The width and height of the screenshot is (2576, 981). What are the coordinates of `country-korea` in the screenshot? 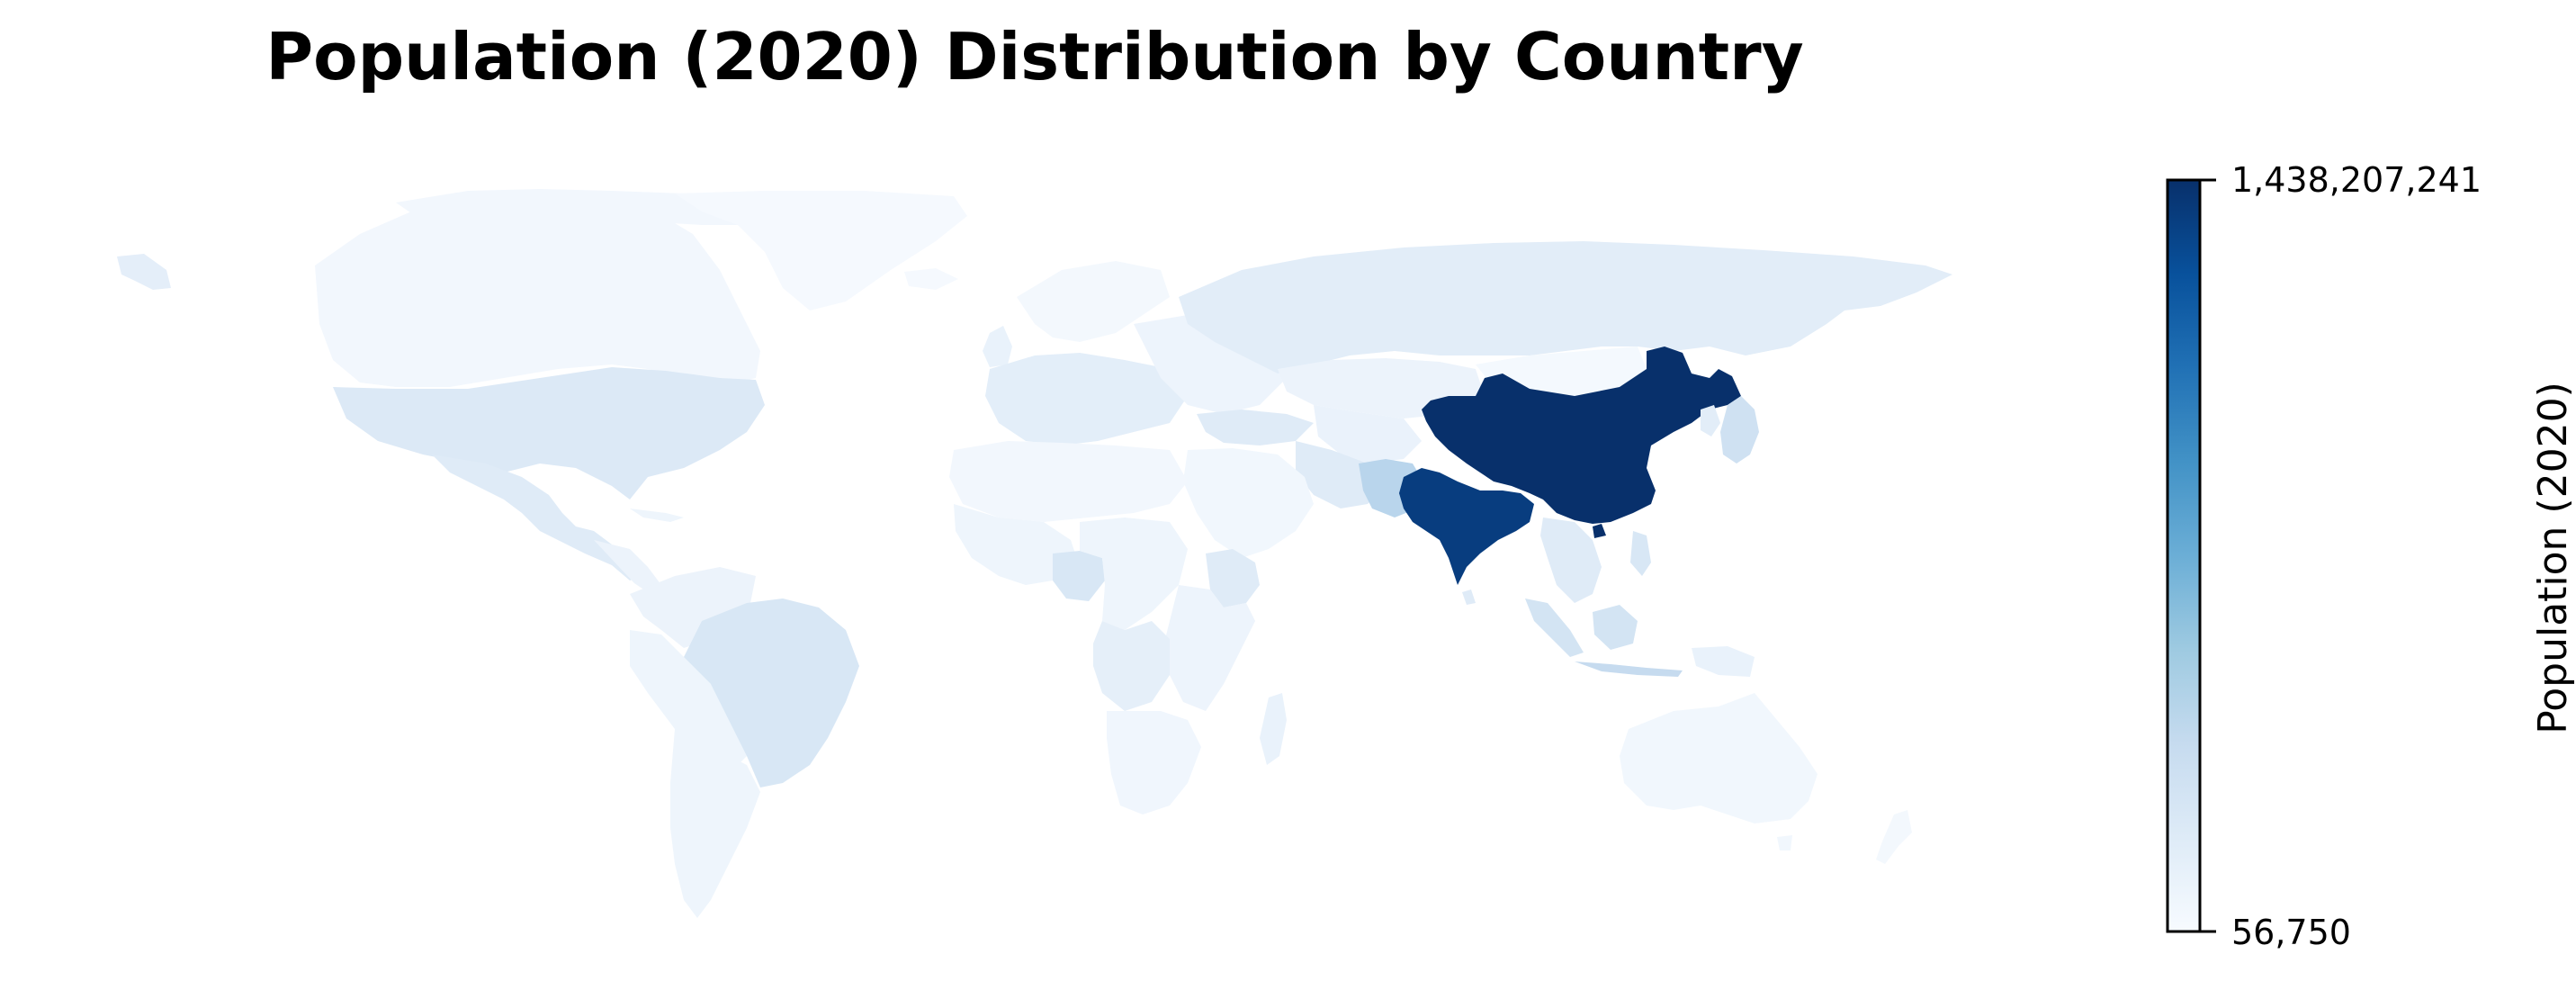 It's located at (1711, 420).